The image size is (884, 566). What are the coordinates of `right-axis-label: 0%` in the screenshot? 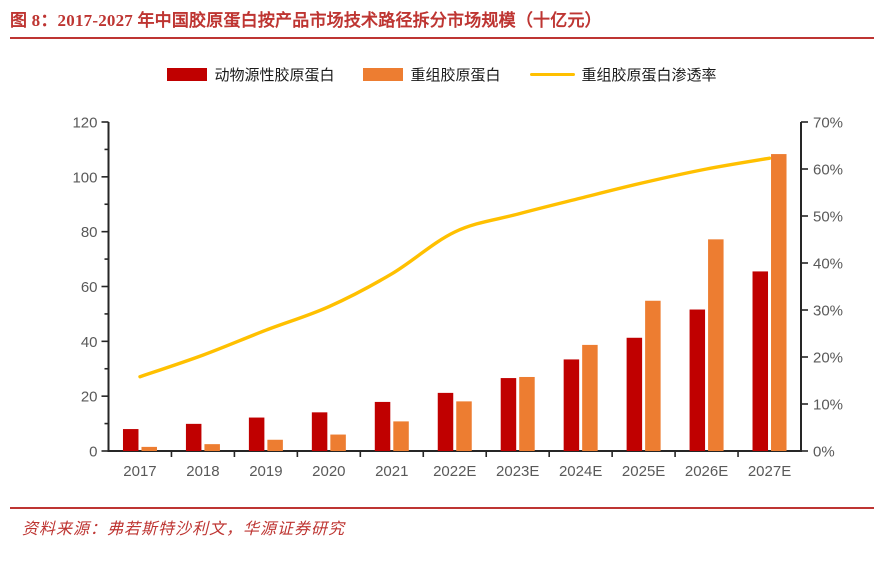 It's located at (824, 452).